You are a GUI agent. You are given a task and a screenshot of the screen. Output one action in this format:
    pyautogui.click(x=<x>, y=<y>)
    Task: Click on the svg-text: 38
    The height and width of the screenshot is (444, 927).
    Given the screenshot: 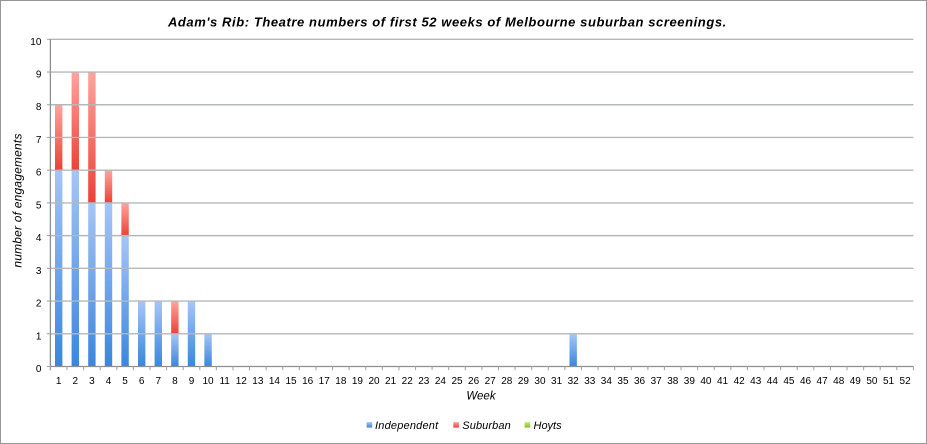 What is the action you would take?
    pyautogui.click(x=673, y=381)
    